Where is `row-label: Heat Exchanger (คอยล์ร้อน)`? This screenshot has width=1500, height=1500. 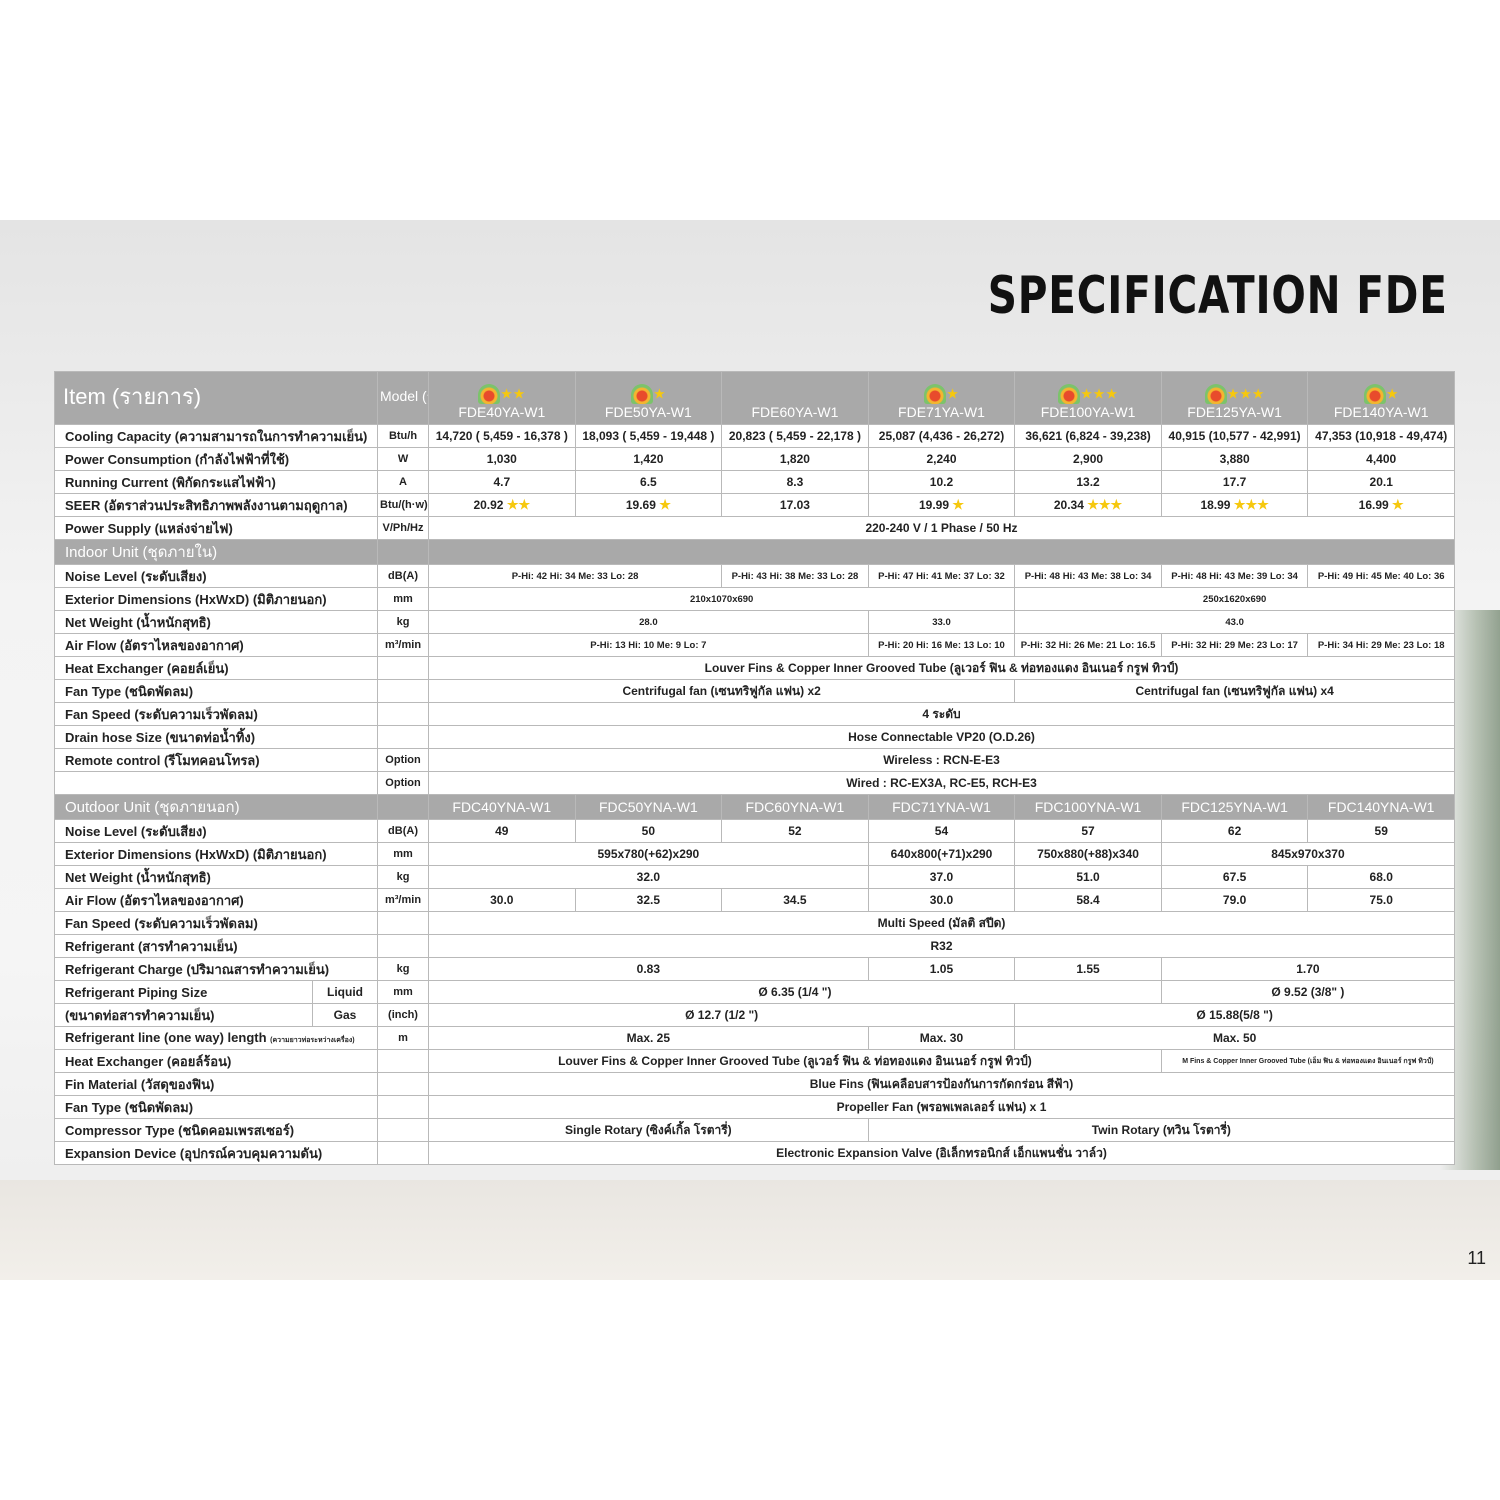
row-label: Heat Exchanger (คอยล์ร้อน) is located at coordinates (216, 1061).